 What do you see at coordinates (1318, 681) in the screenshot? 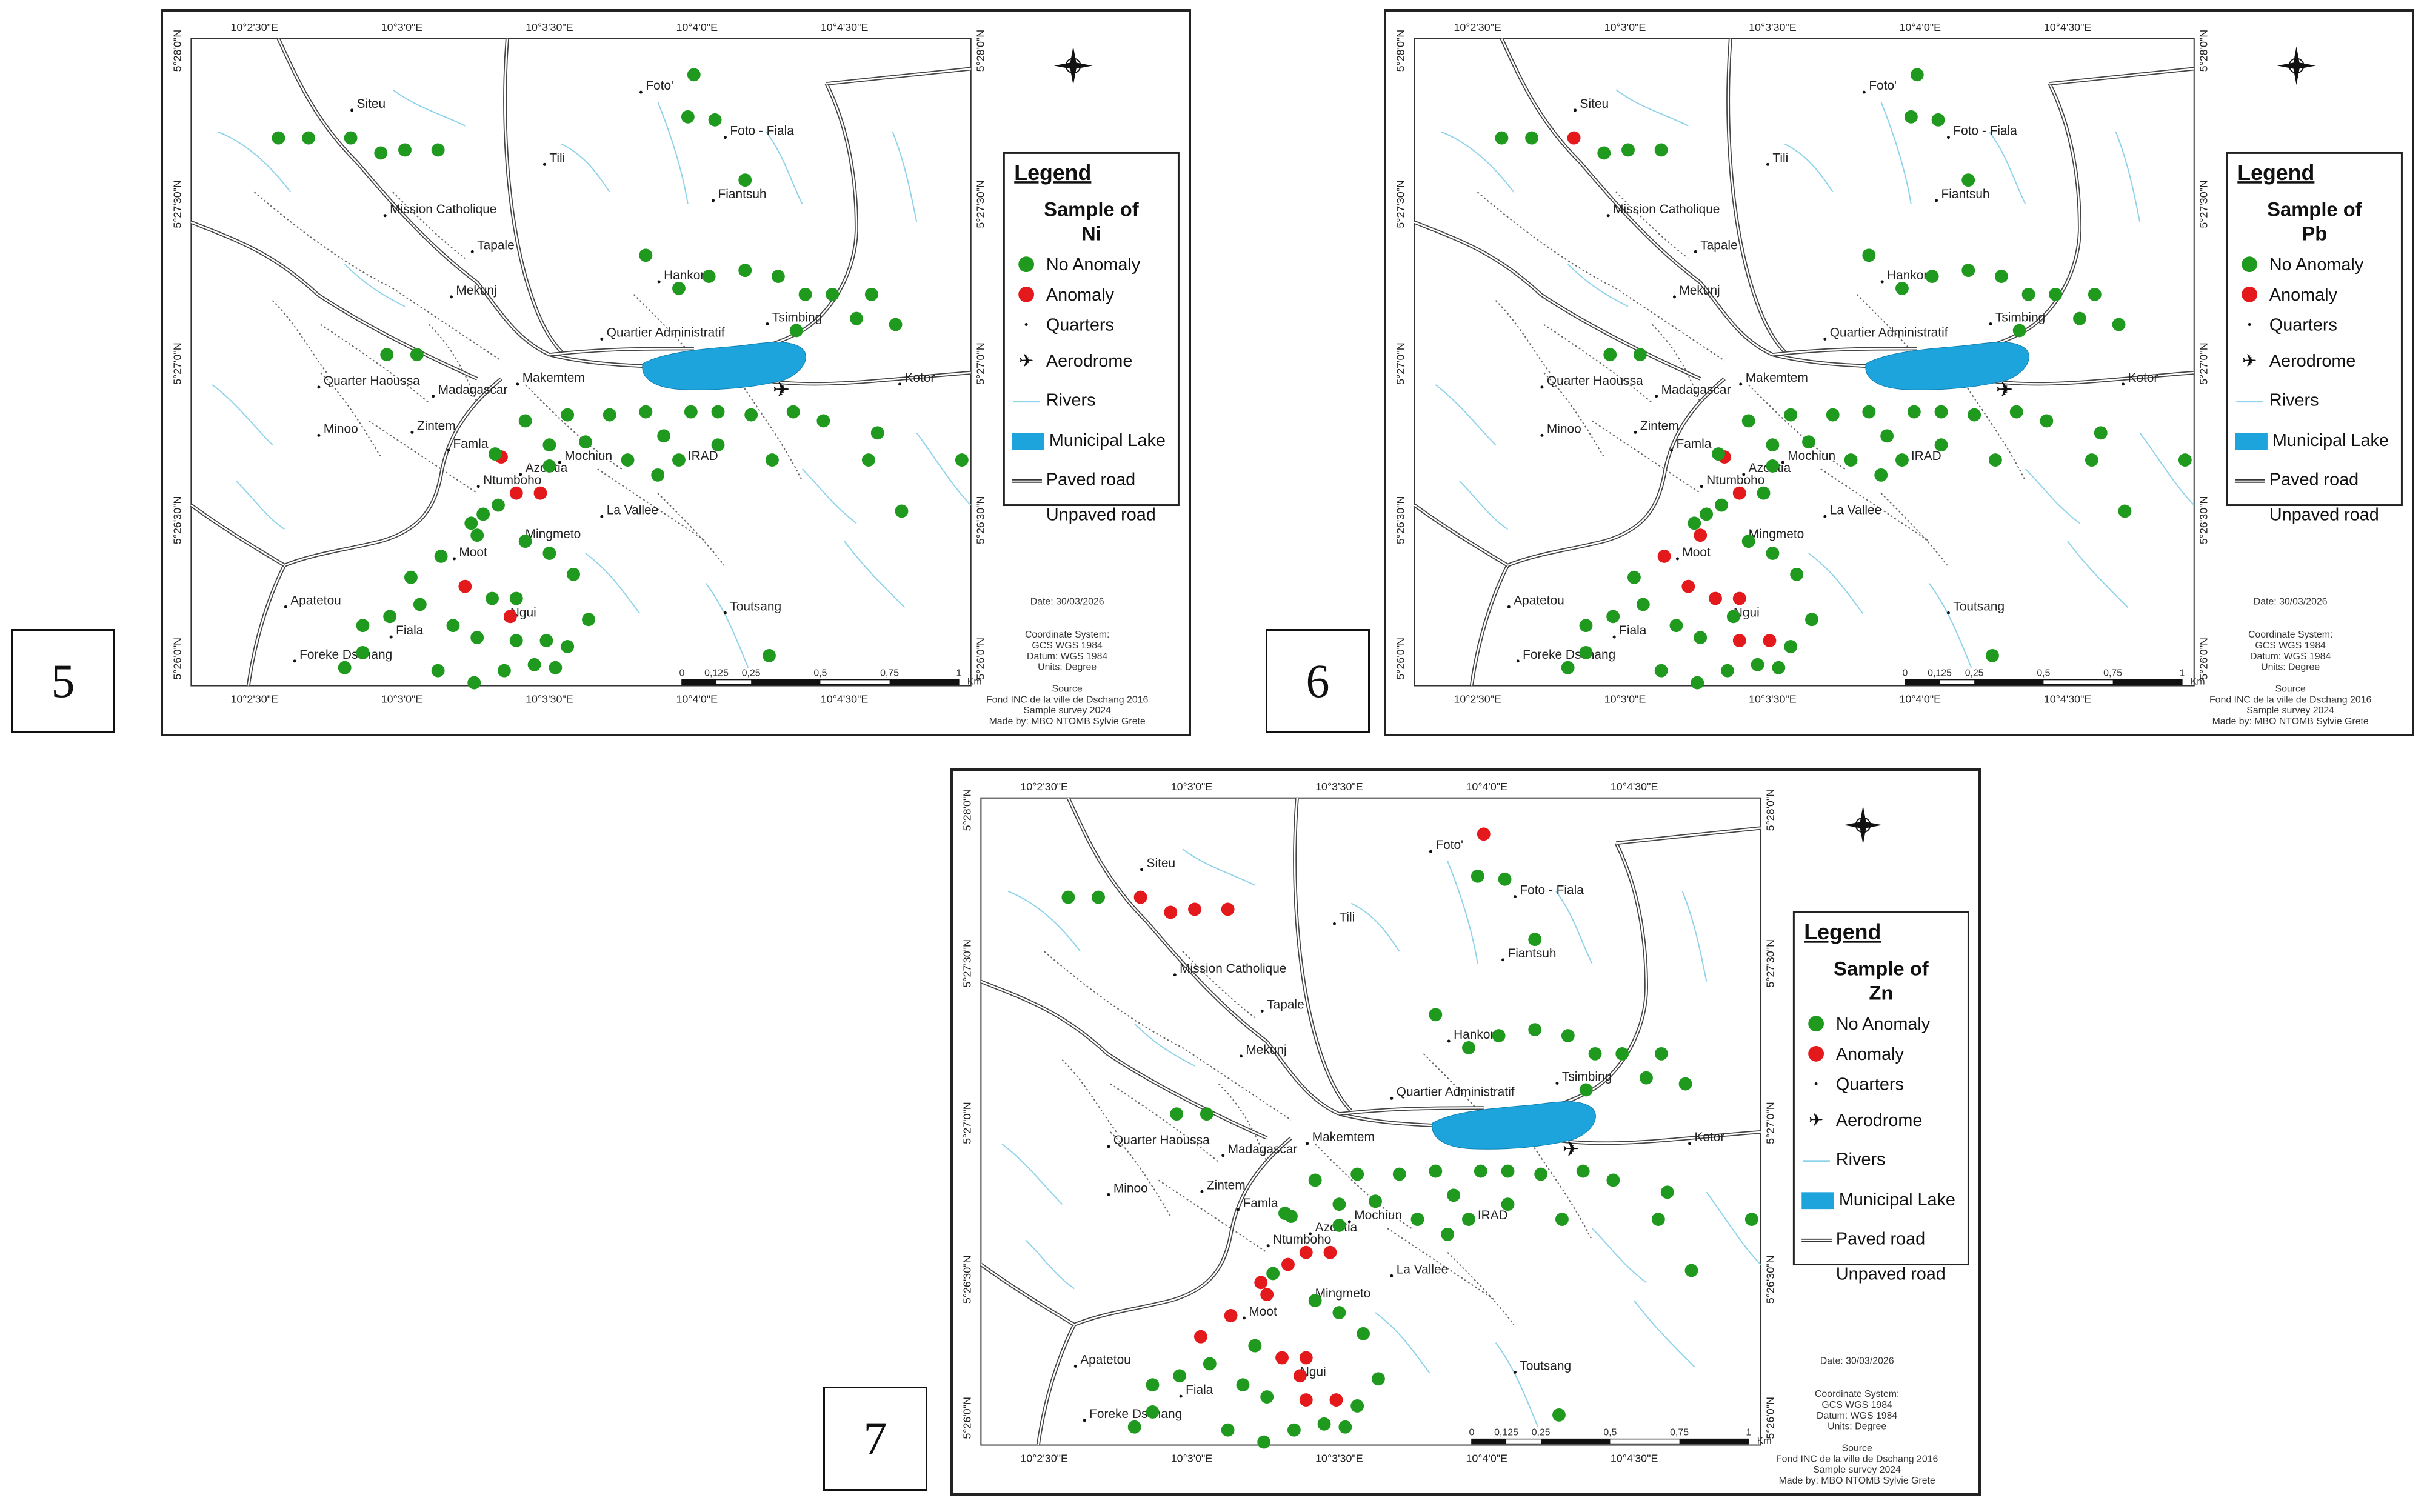
I see `figure-label-6: 6` at bounding box center [1318, 681].